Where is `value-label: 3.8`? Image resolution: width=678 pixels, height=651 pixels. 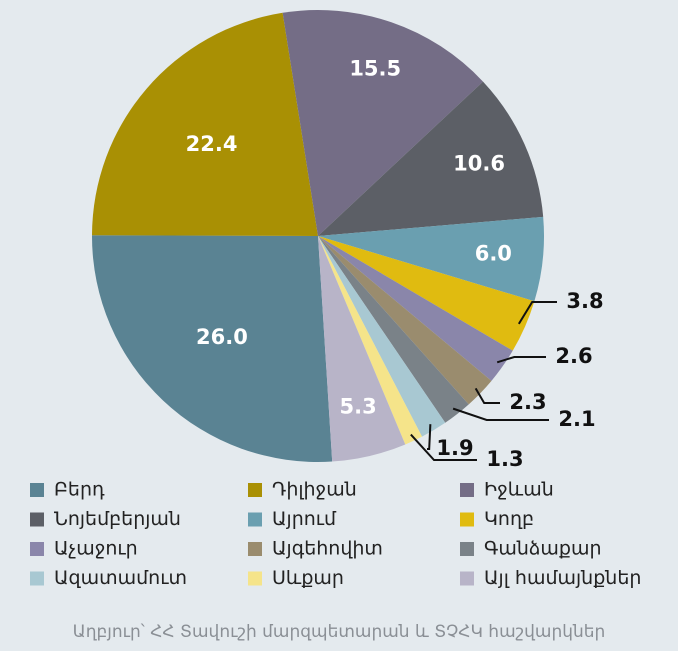 value-label: 3.8 is located at coordinates (584, 301).